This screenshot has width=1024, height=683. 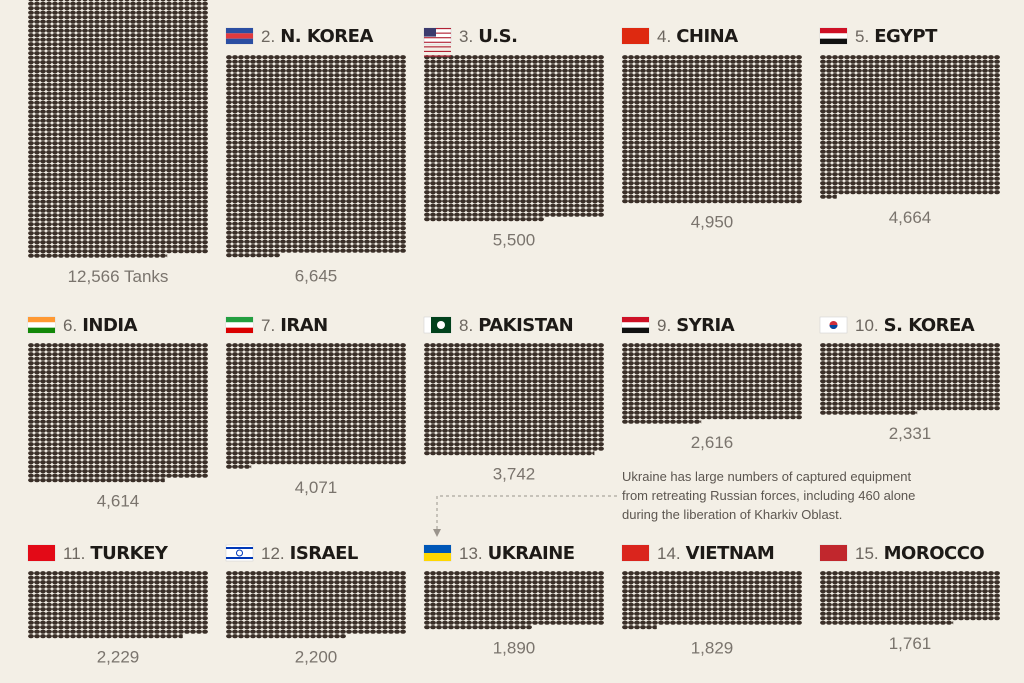 I want to click on value-label: 6,645, so click(x=316, y=276).